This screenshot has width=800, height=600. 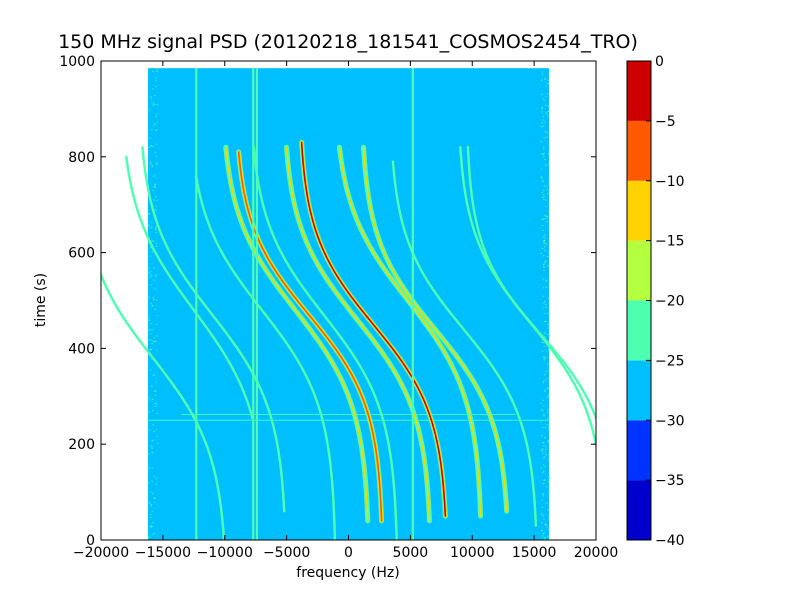 I want to click on y-axis-label: time (s), so click(x=41, y=300).